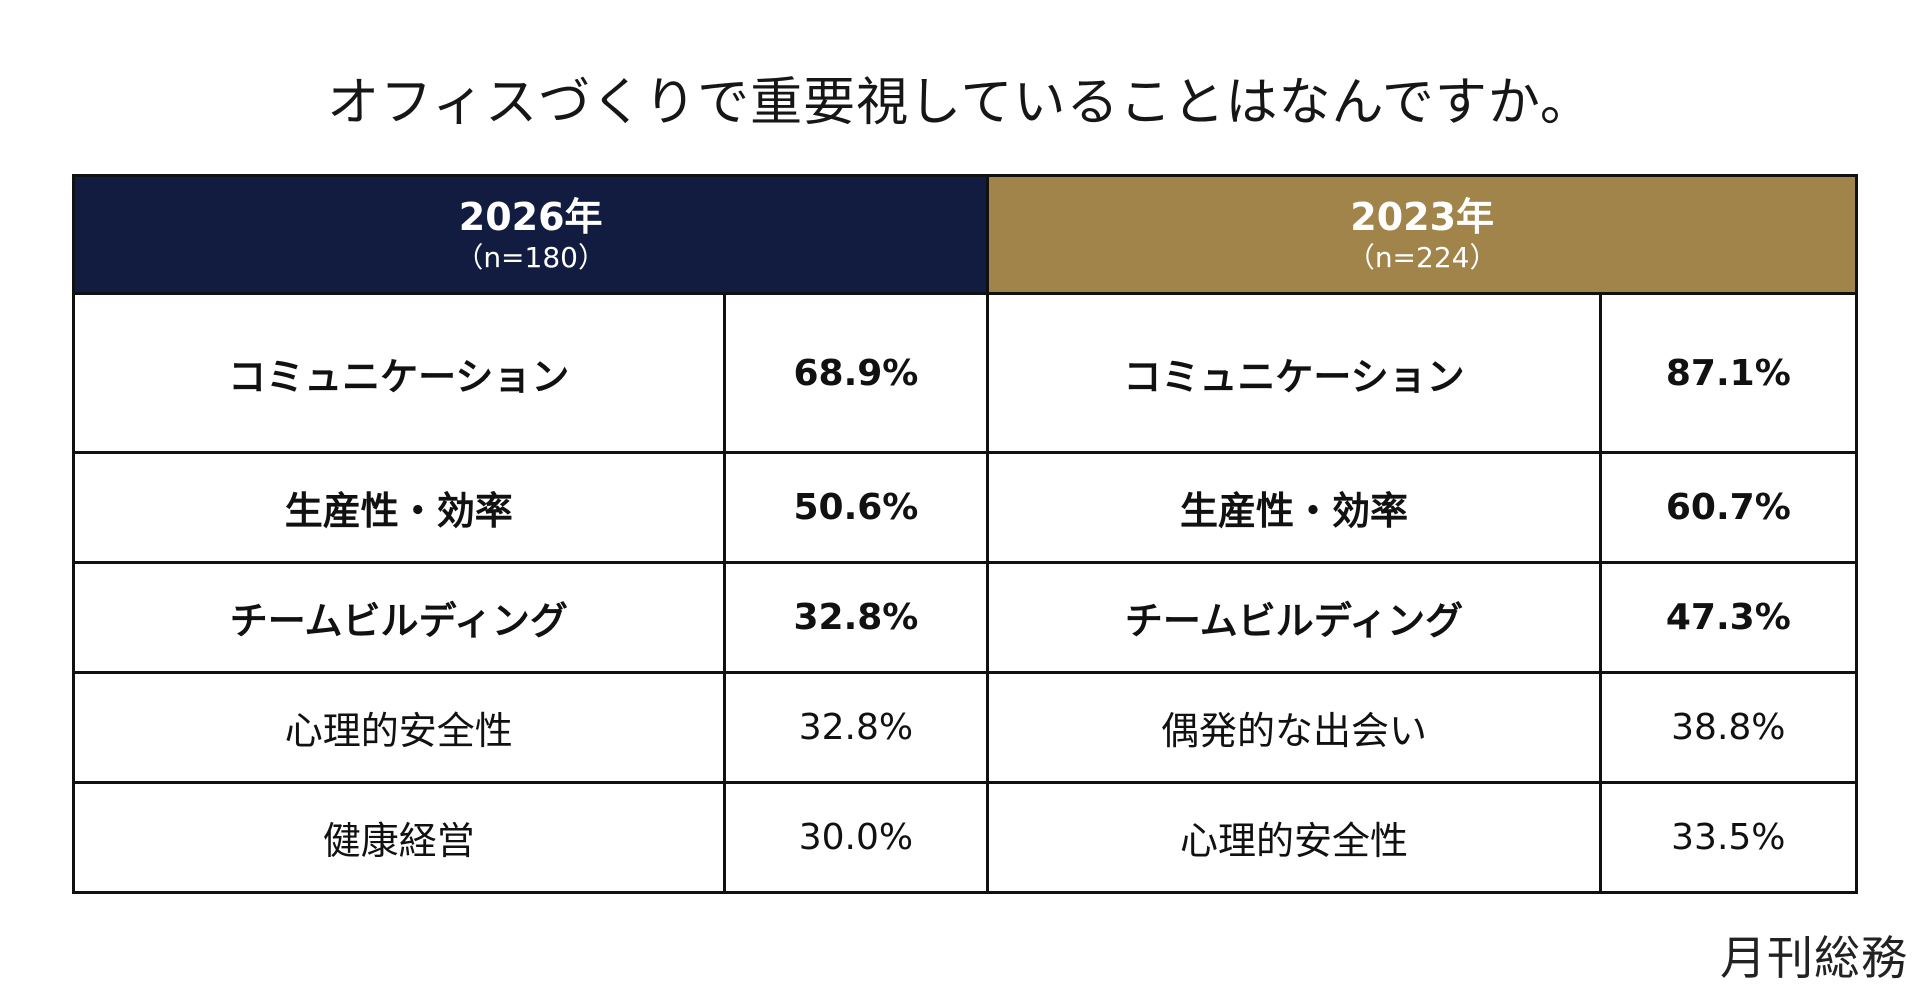  Describe the element at coordinates (1814, 958) in the screenshot. I see `brand-logo: 月刊総務` at that location.